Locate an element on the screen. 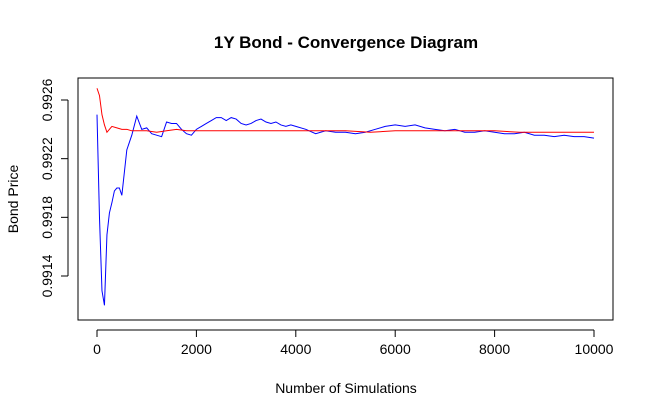  chart-title: 1Y Bond - Convergence Diagram is located at coordinates (346, 42).